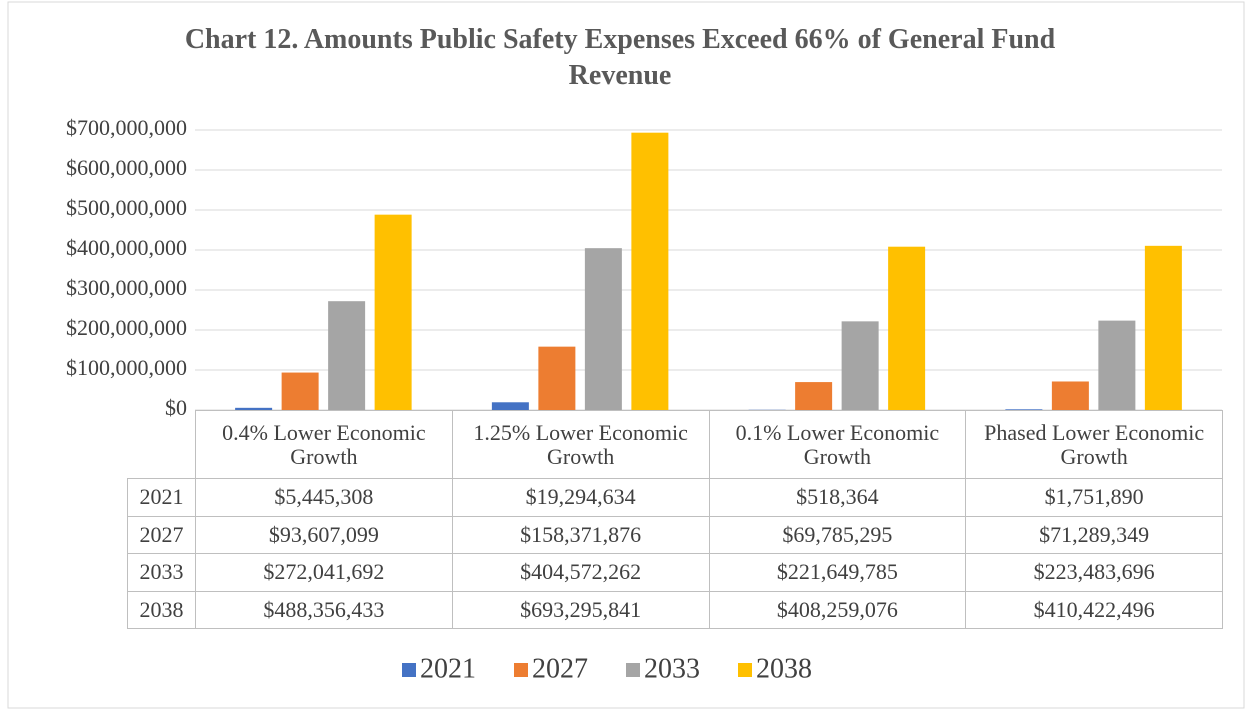 This screenshot has height=715, width=1252. Describe the element at coordinates (837, 572) in the screenshot. I see `table-value: $221,649,785` at that location.